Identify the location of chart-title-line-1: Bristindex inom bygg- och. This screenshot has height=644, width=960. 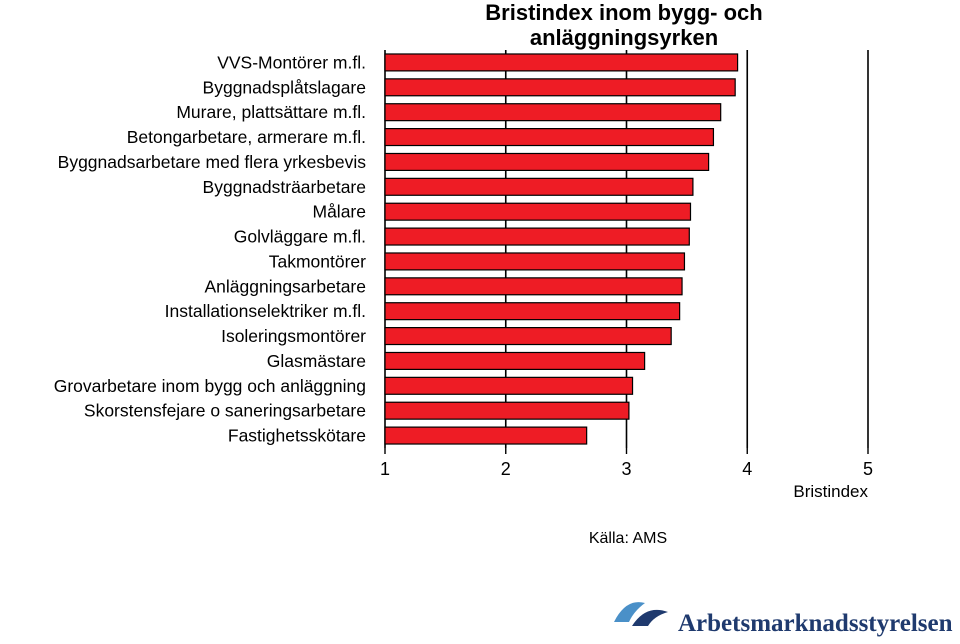
(623, 12).